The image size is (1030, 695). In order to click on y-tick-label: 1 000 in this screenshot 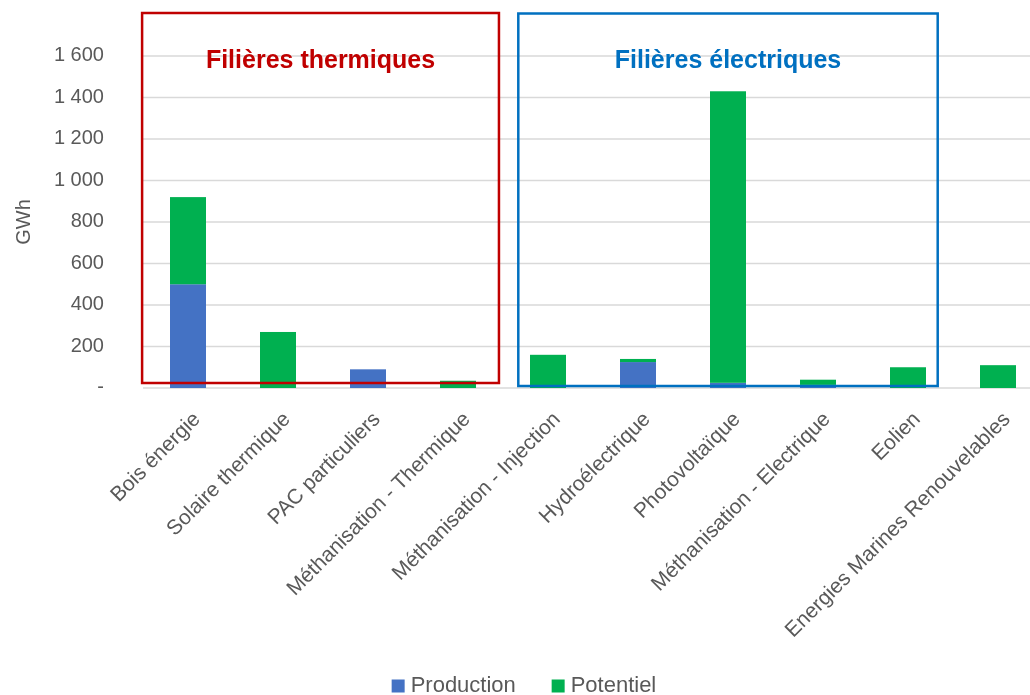, I will do `click(78, 178)`.